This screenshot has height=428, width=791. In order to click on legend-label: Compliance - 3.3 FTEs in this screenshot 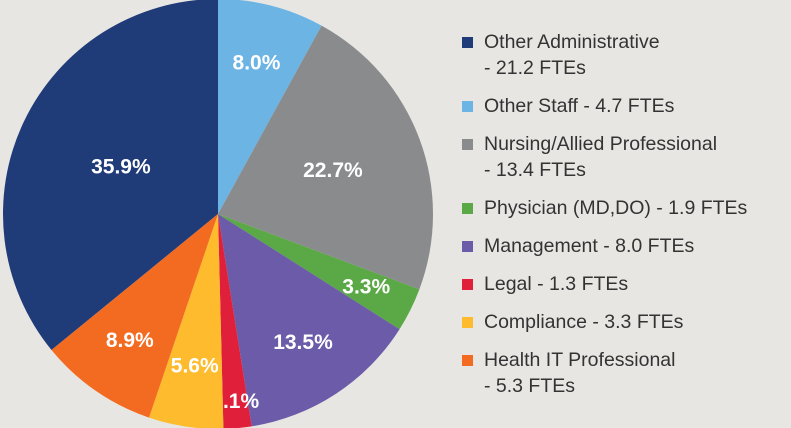, I will do `click(584, 322)`.